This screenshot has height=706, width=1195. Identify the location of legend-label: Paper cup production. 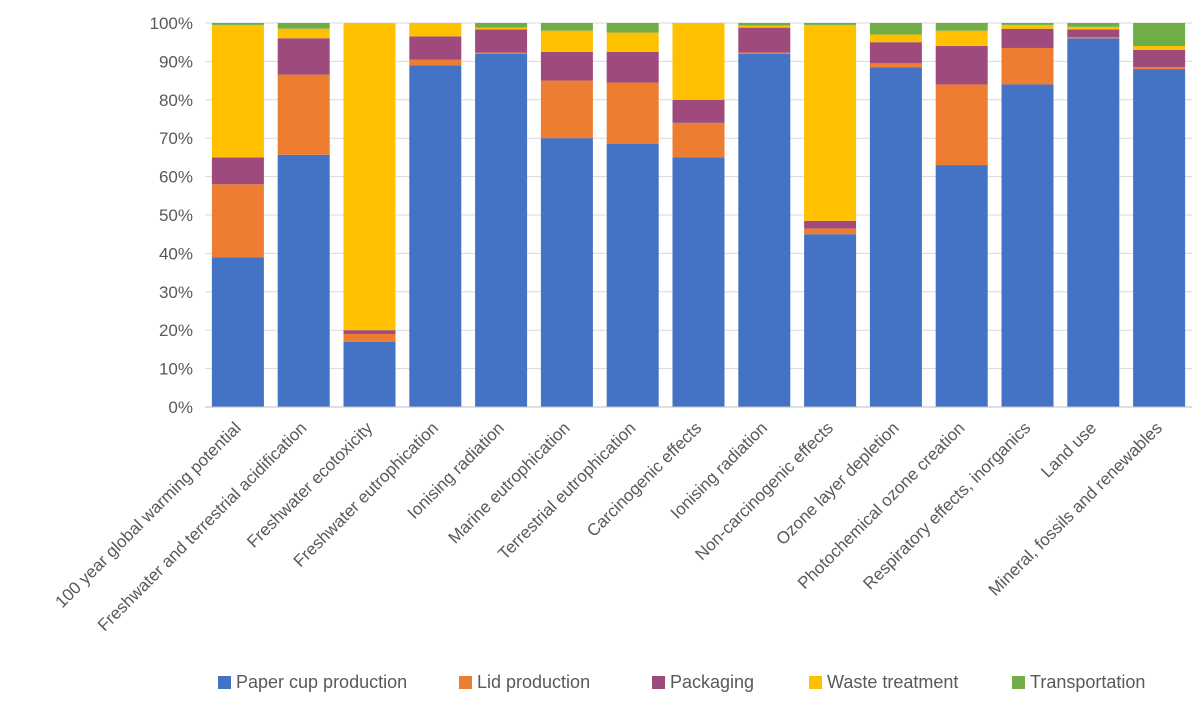
(321, 682).